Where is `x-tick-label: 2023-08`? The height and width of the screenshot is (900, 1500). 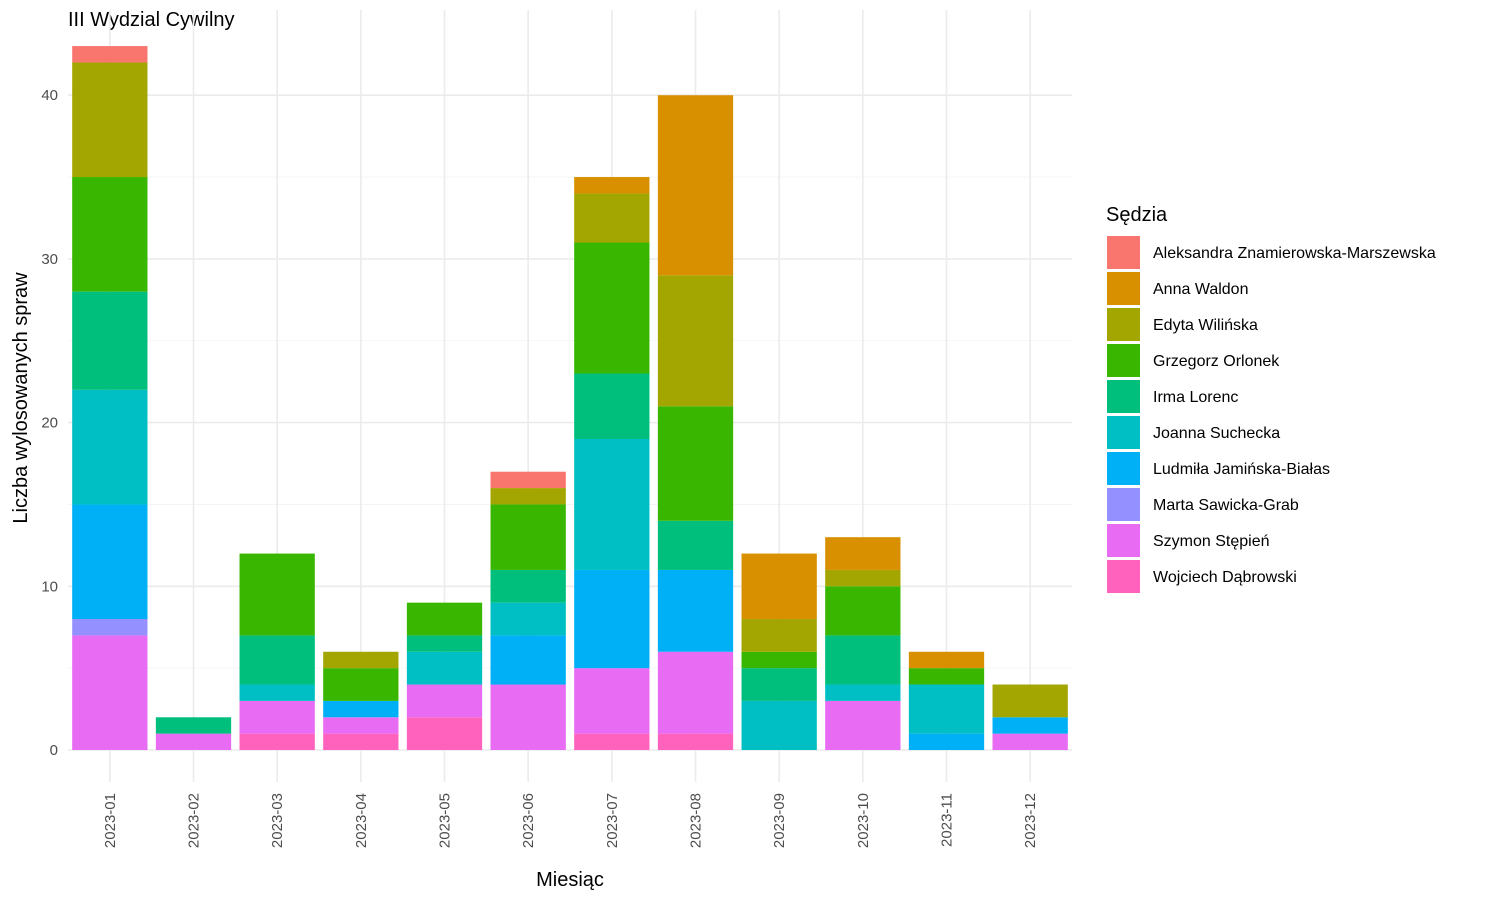 x-tick-label: 2023-08 is located at coordinates (696, 820).